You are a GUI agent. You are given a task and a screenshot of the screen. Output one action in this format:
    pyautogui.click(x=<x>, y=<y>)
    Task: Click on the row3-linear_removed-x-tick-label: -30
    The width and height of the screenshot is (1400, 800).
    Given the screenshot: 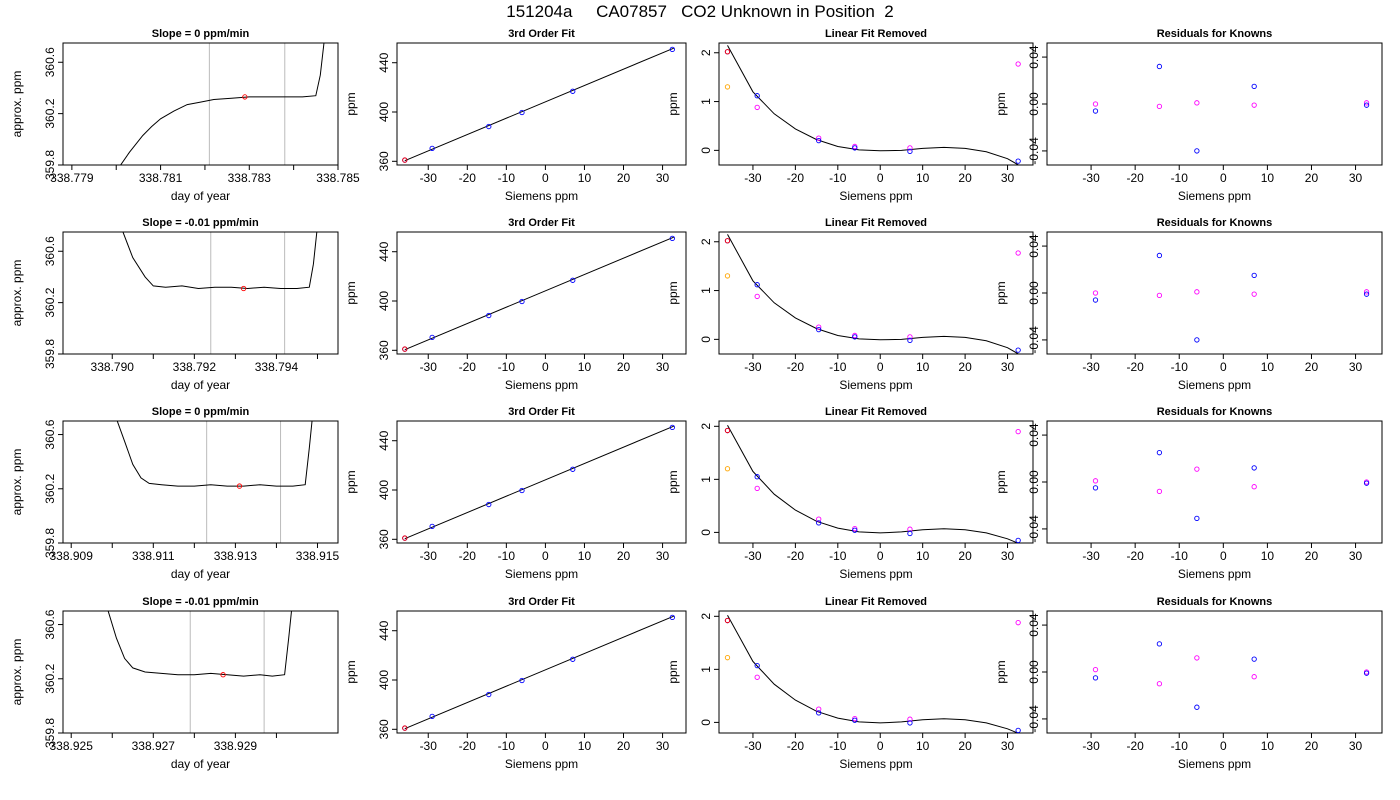 What is the action you would take?
    pyautogui.click(x=753, y=556)
    